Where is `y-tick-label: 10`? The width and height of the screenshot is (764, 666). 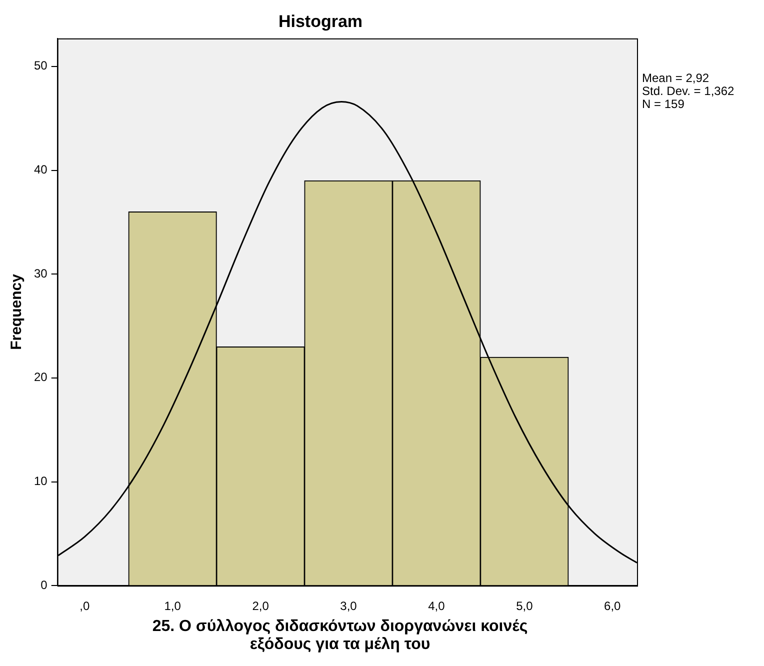 y-tick-label: 10 is located at coordinates (41, 481).